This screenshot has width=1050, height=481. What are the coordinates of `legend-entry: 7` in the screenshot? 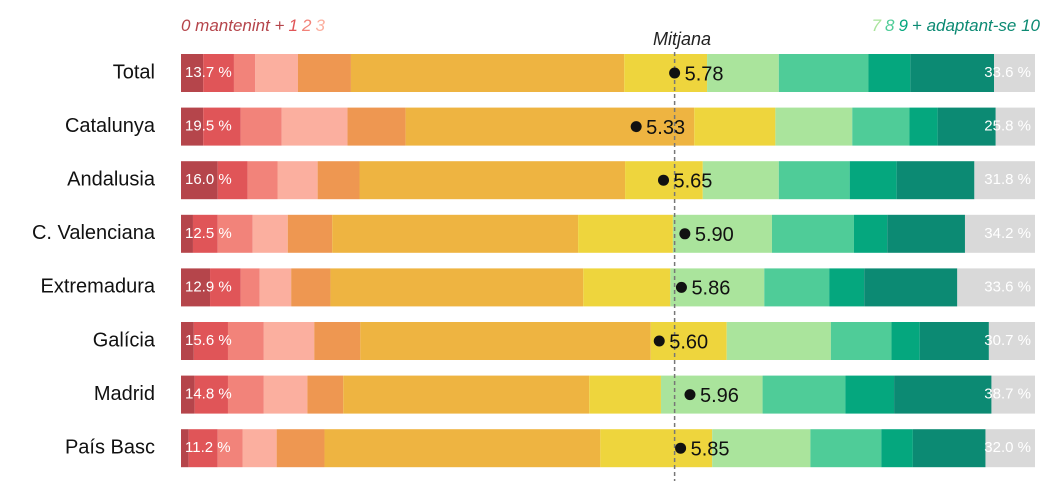 It's located at (877, 25).